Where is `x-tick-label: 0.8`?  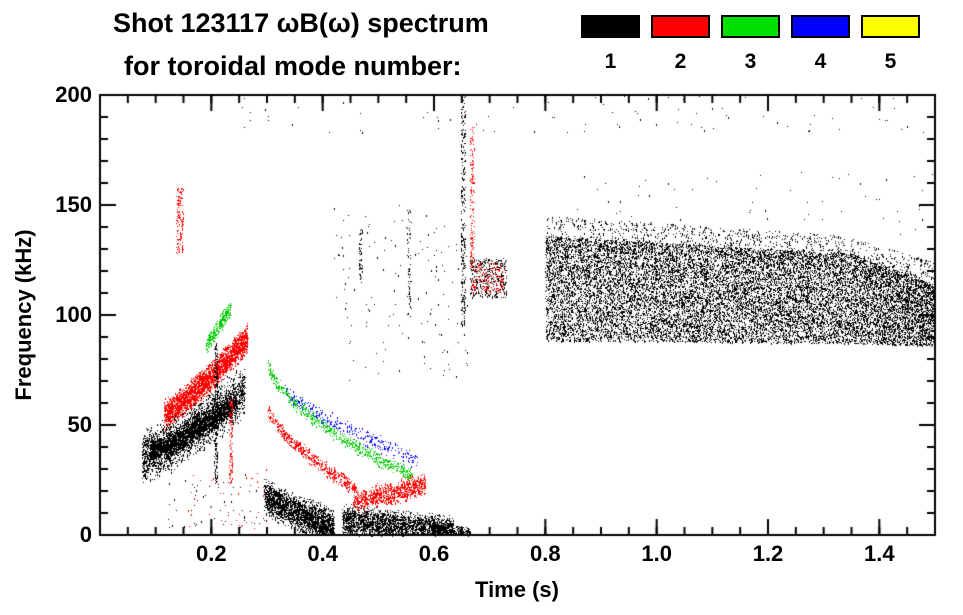
x-tick-label: 0.8 is located at coordinates (545, 553).